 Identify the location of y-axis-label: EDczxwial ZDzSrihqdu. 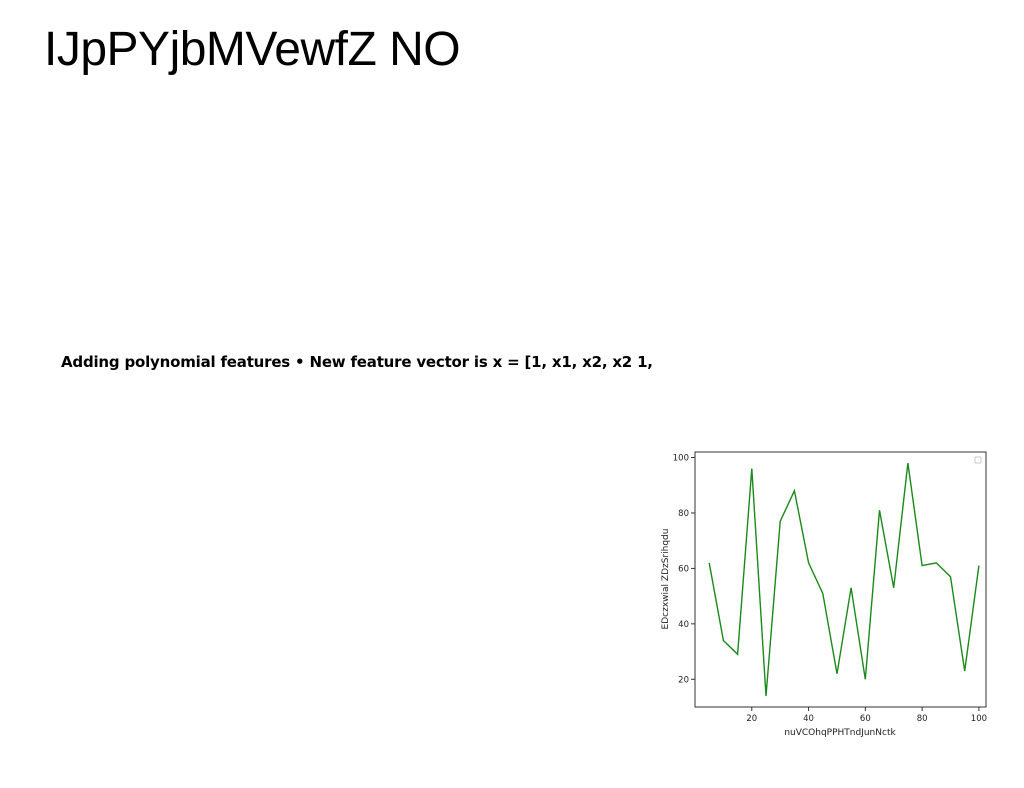
(666, 579).